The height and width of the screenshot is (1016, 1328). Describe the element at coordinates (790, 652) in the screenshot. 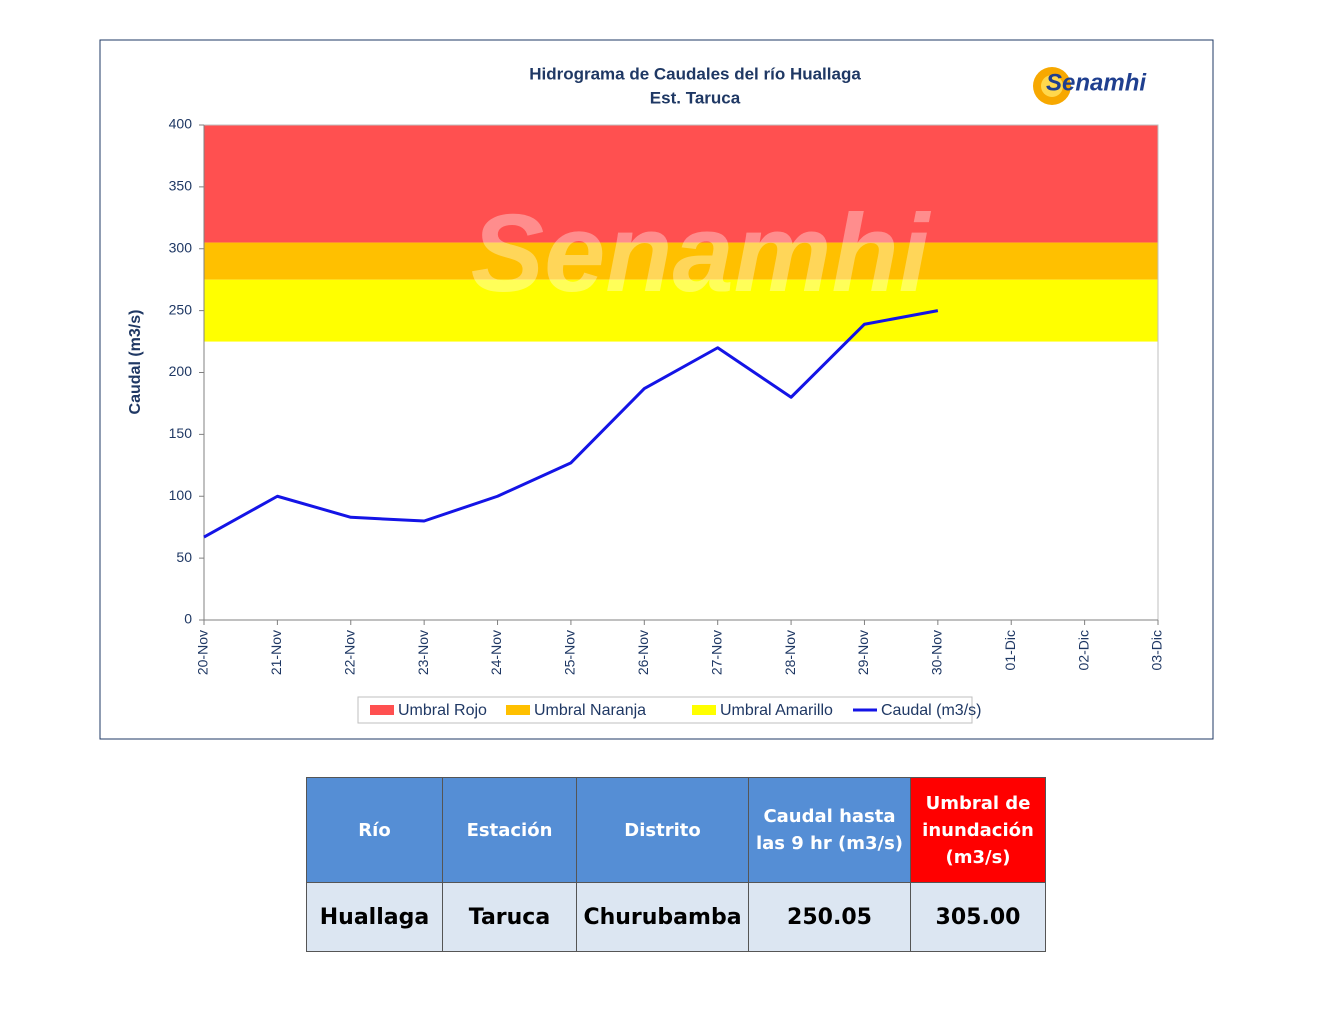

I see `x-tick-label: 28-Nov` at that location.